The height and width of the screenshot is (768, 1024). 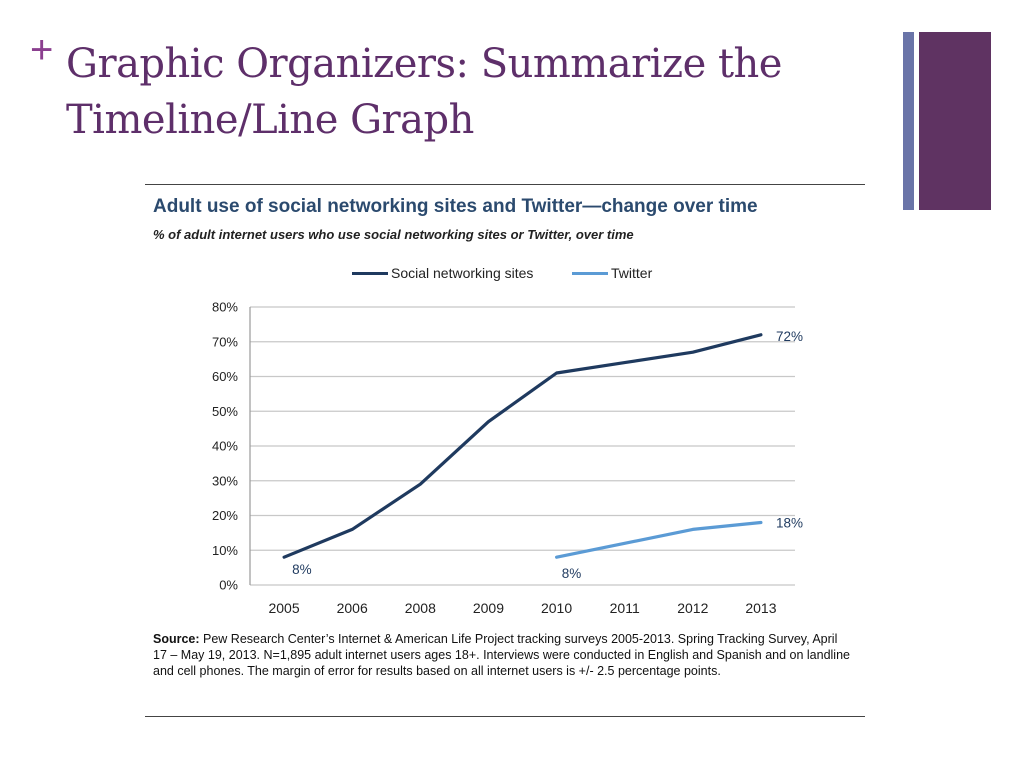 I want to click on decorative-bar-thin, so click(x=908, y=121).